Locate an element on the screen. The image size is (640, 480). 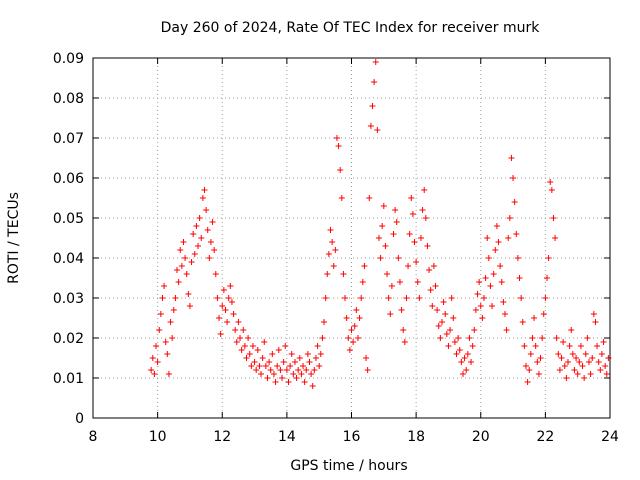
y-tick-label: 0.09 is located at coordinates (68, 59).